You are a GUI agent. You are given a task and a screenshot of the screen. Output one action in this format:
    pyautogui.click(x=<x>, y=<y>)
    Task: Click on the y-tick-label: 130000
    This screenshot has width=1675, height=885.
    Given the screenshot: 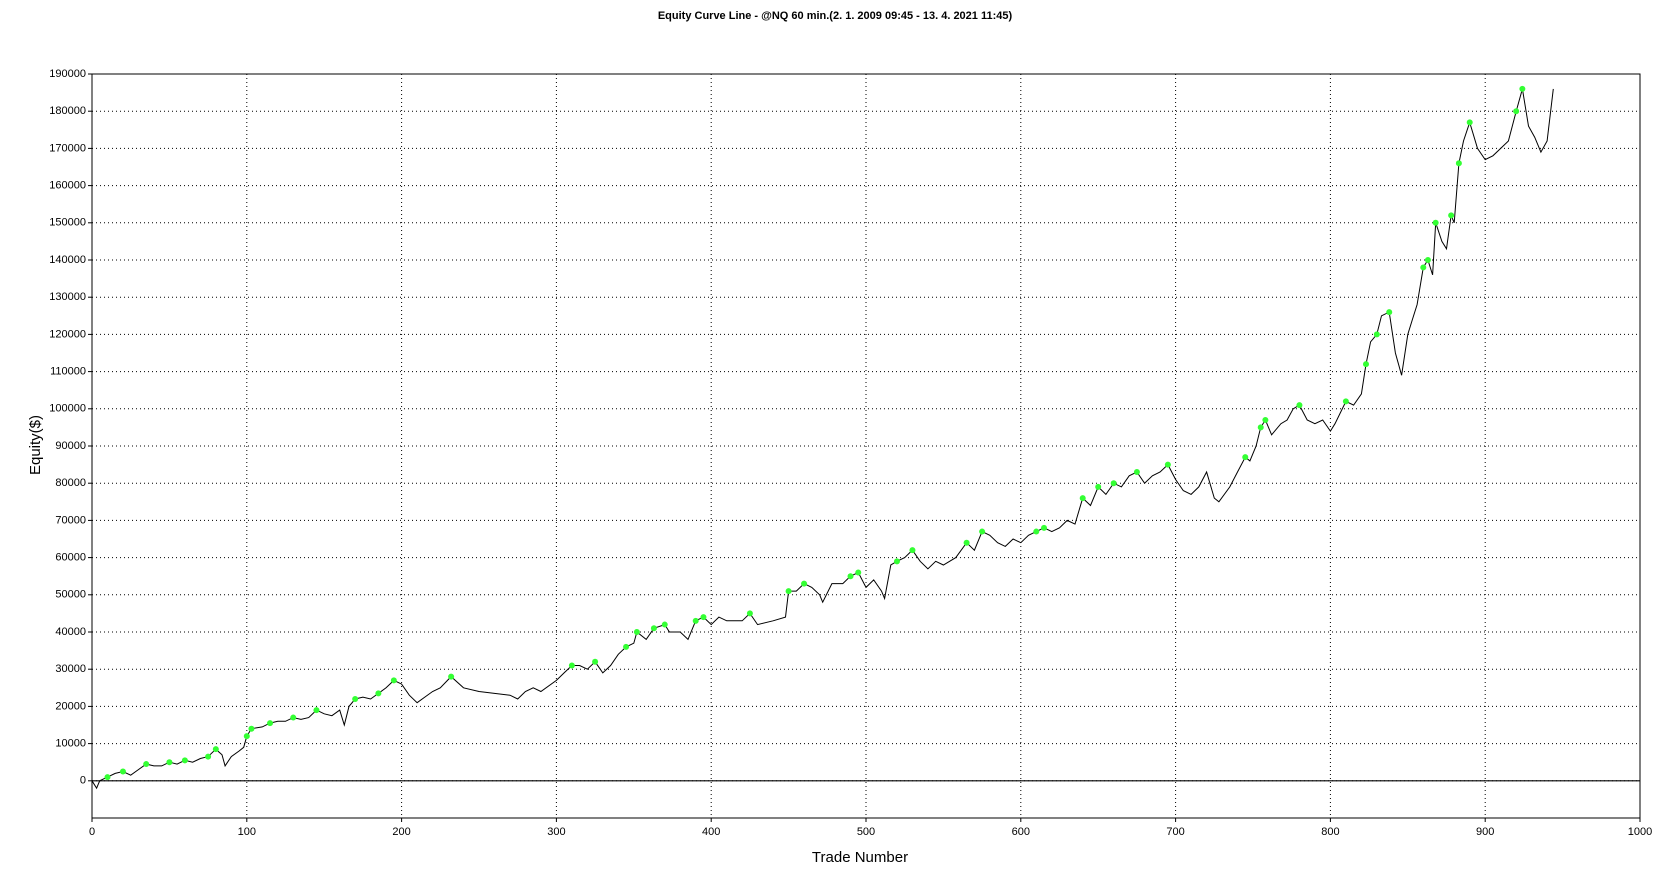 What is the action you would take?
    pyautogui.click(x=67, y=297)
    